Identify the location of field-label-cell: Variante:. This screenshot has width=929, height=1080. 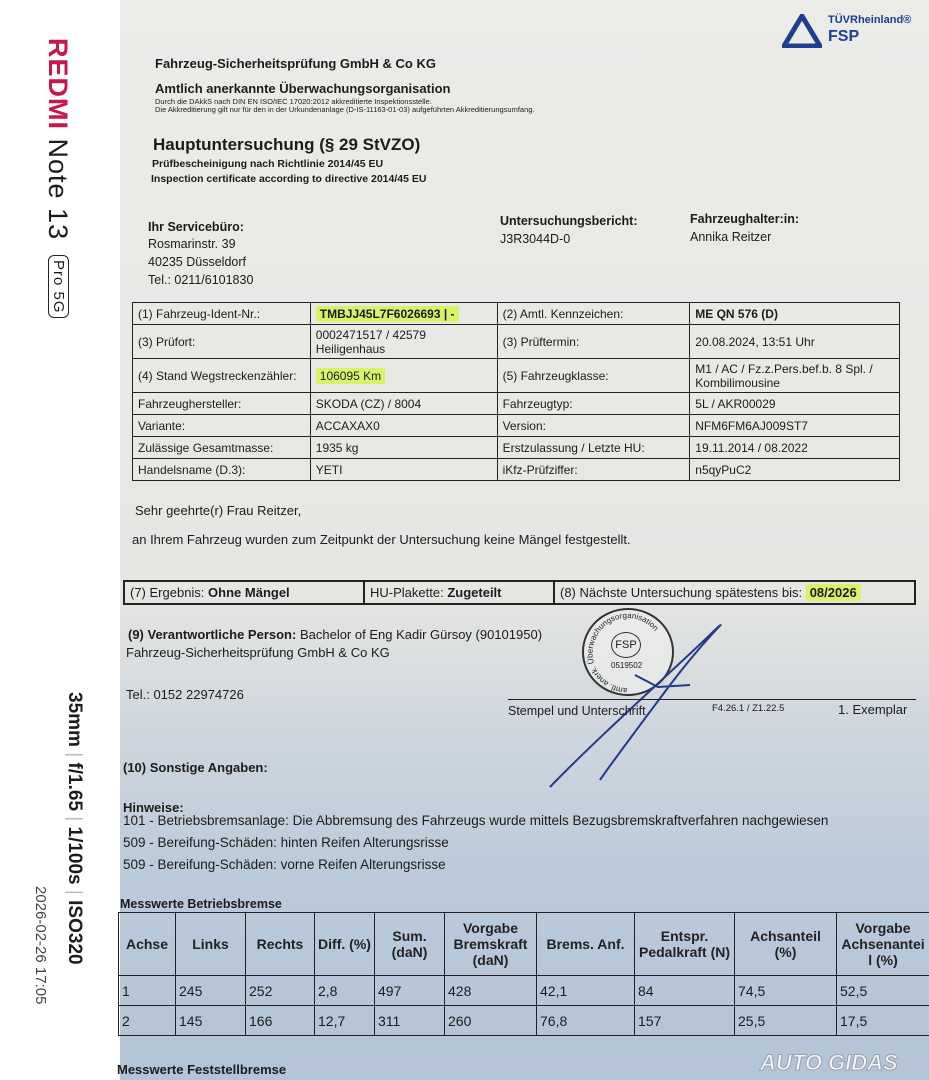
(221, 425).